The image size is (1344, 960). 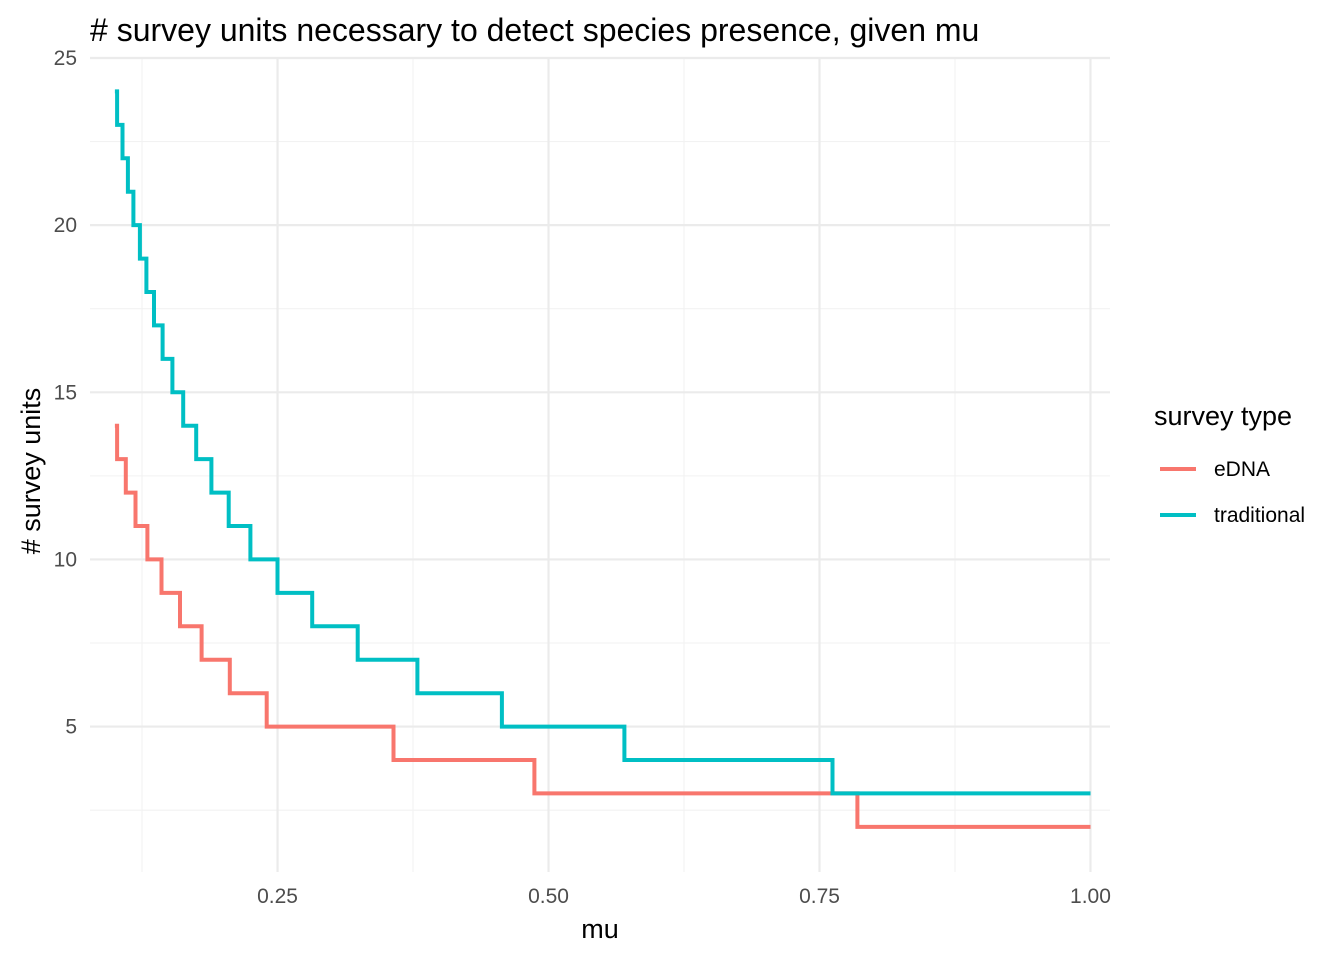 What do you see at coordinates (65, 58) in the screenshot?
I see `y-tick-label: 25` at bounding box center [65, 58].